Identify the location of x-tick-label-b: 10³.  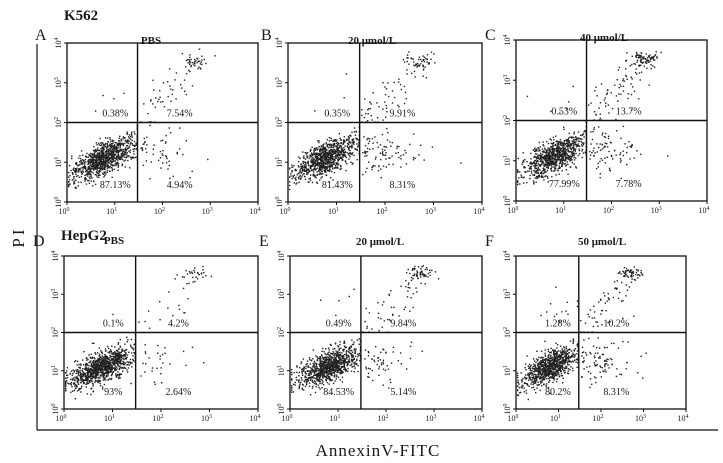
(430, 211).